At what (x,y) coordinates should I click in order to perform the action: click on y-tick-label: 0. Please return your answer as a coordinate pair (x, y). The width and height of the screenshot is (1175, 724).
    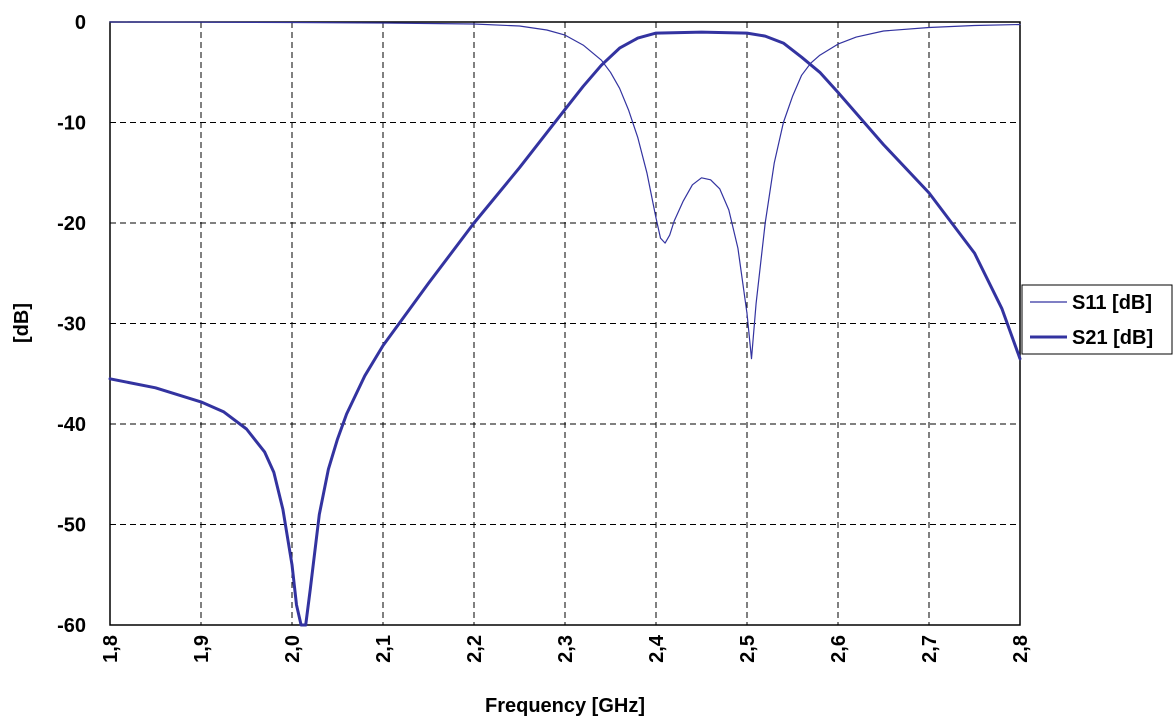
    Looking at the image, I should click on (80, 23).